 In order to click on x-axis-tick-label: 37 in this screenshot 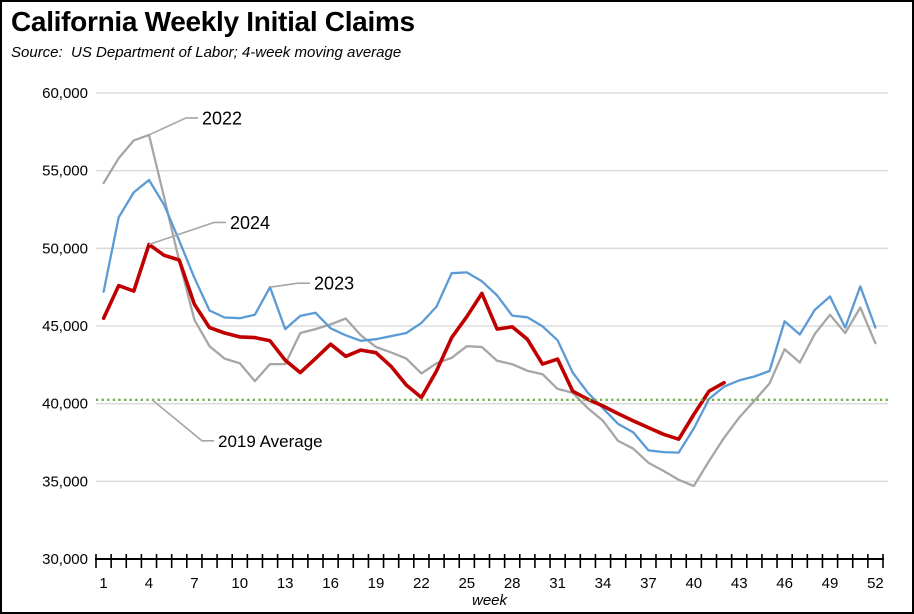, I will do `click(648, 583)`.